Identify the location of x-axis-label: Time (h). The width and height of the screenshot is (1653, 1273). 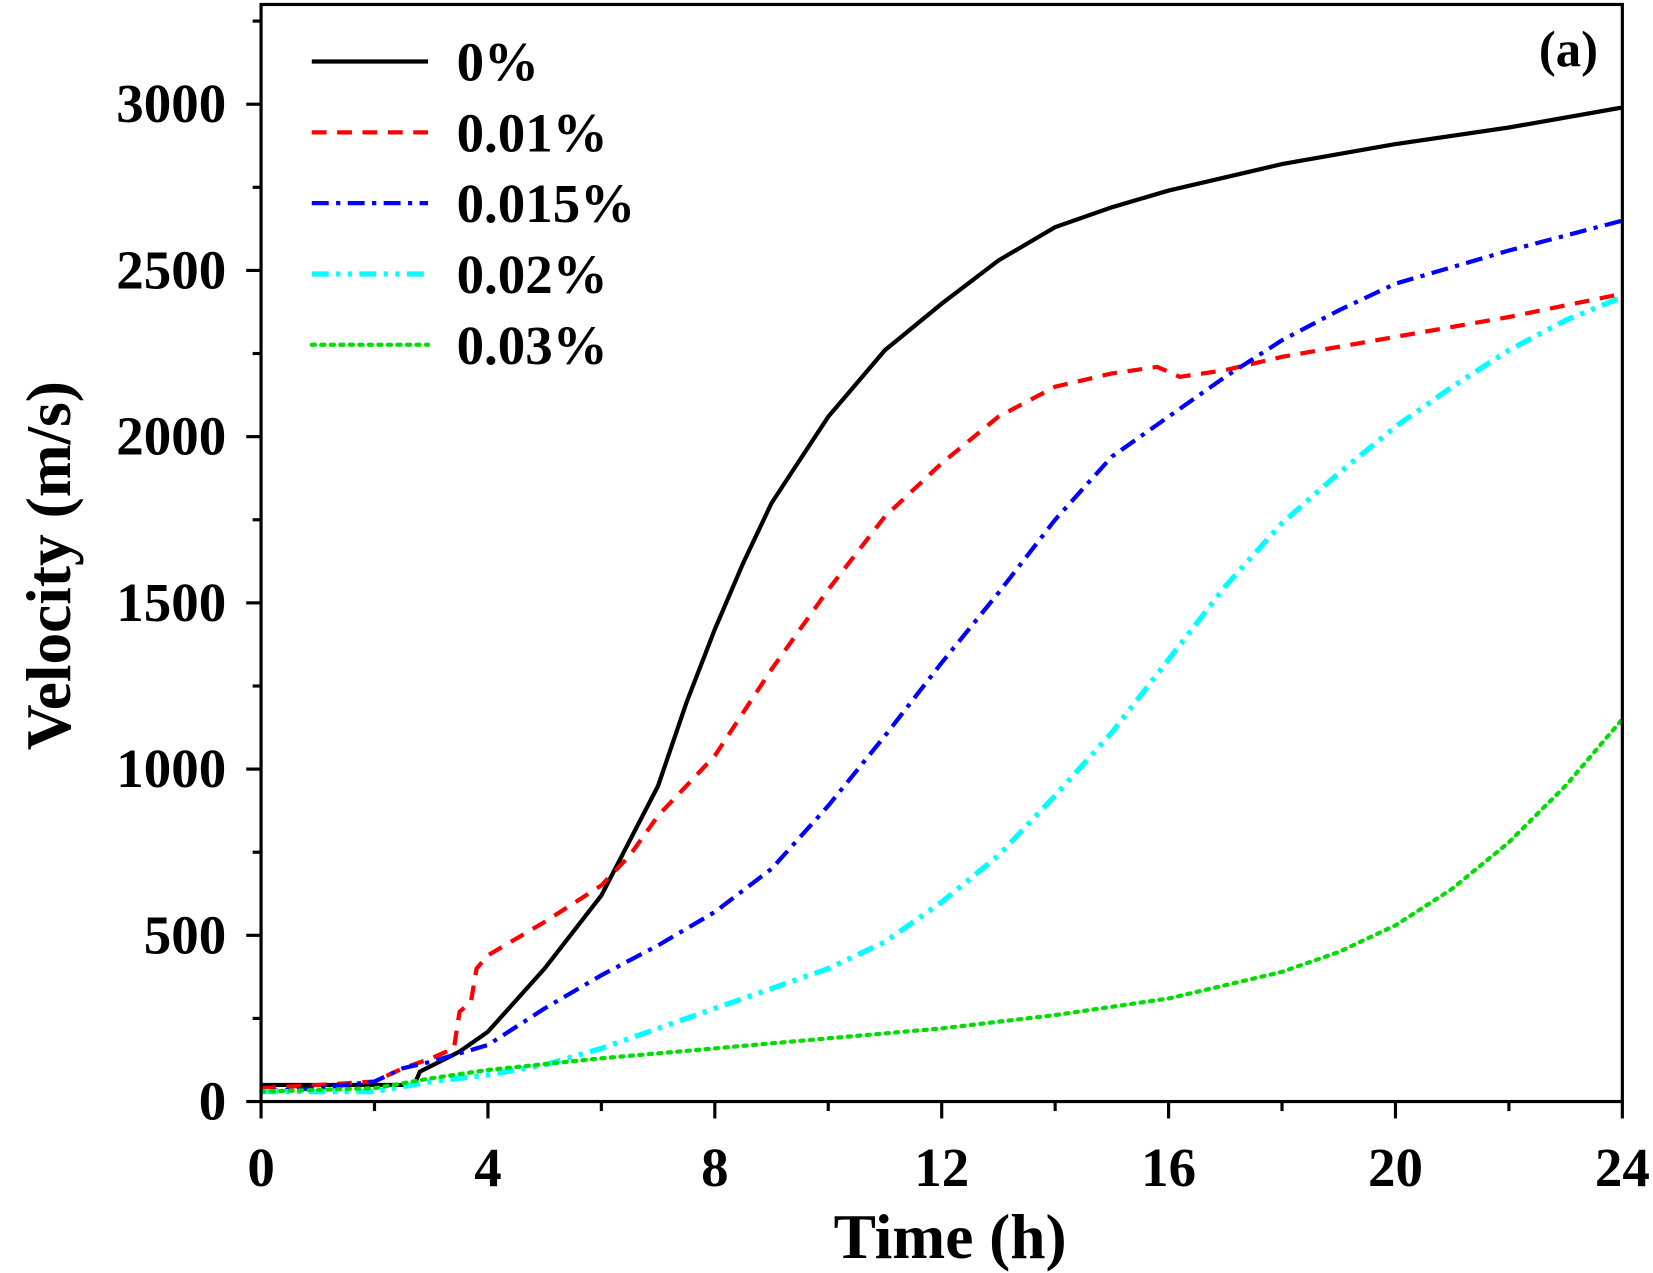
(950, 1236).